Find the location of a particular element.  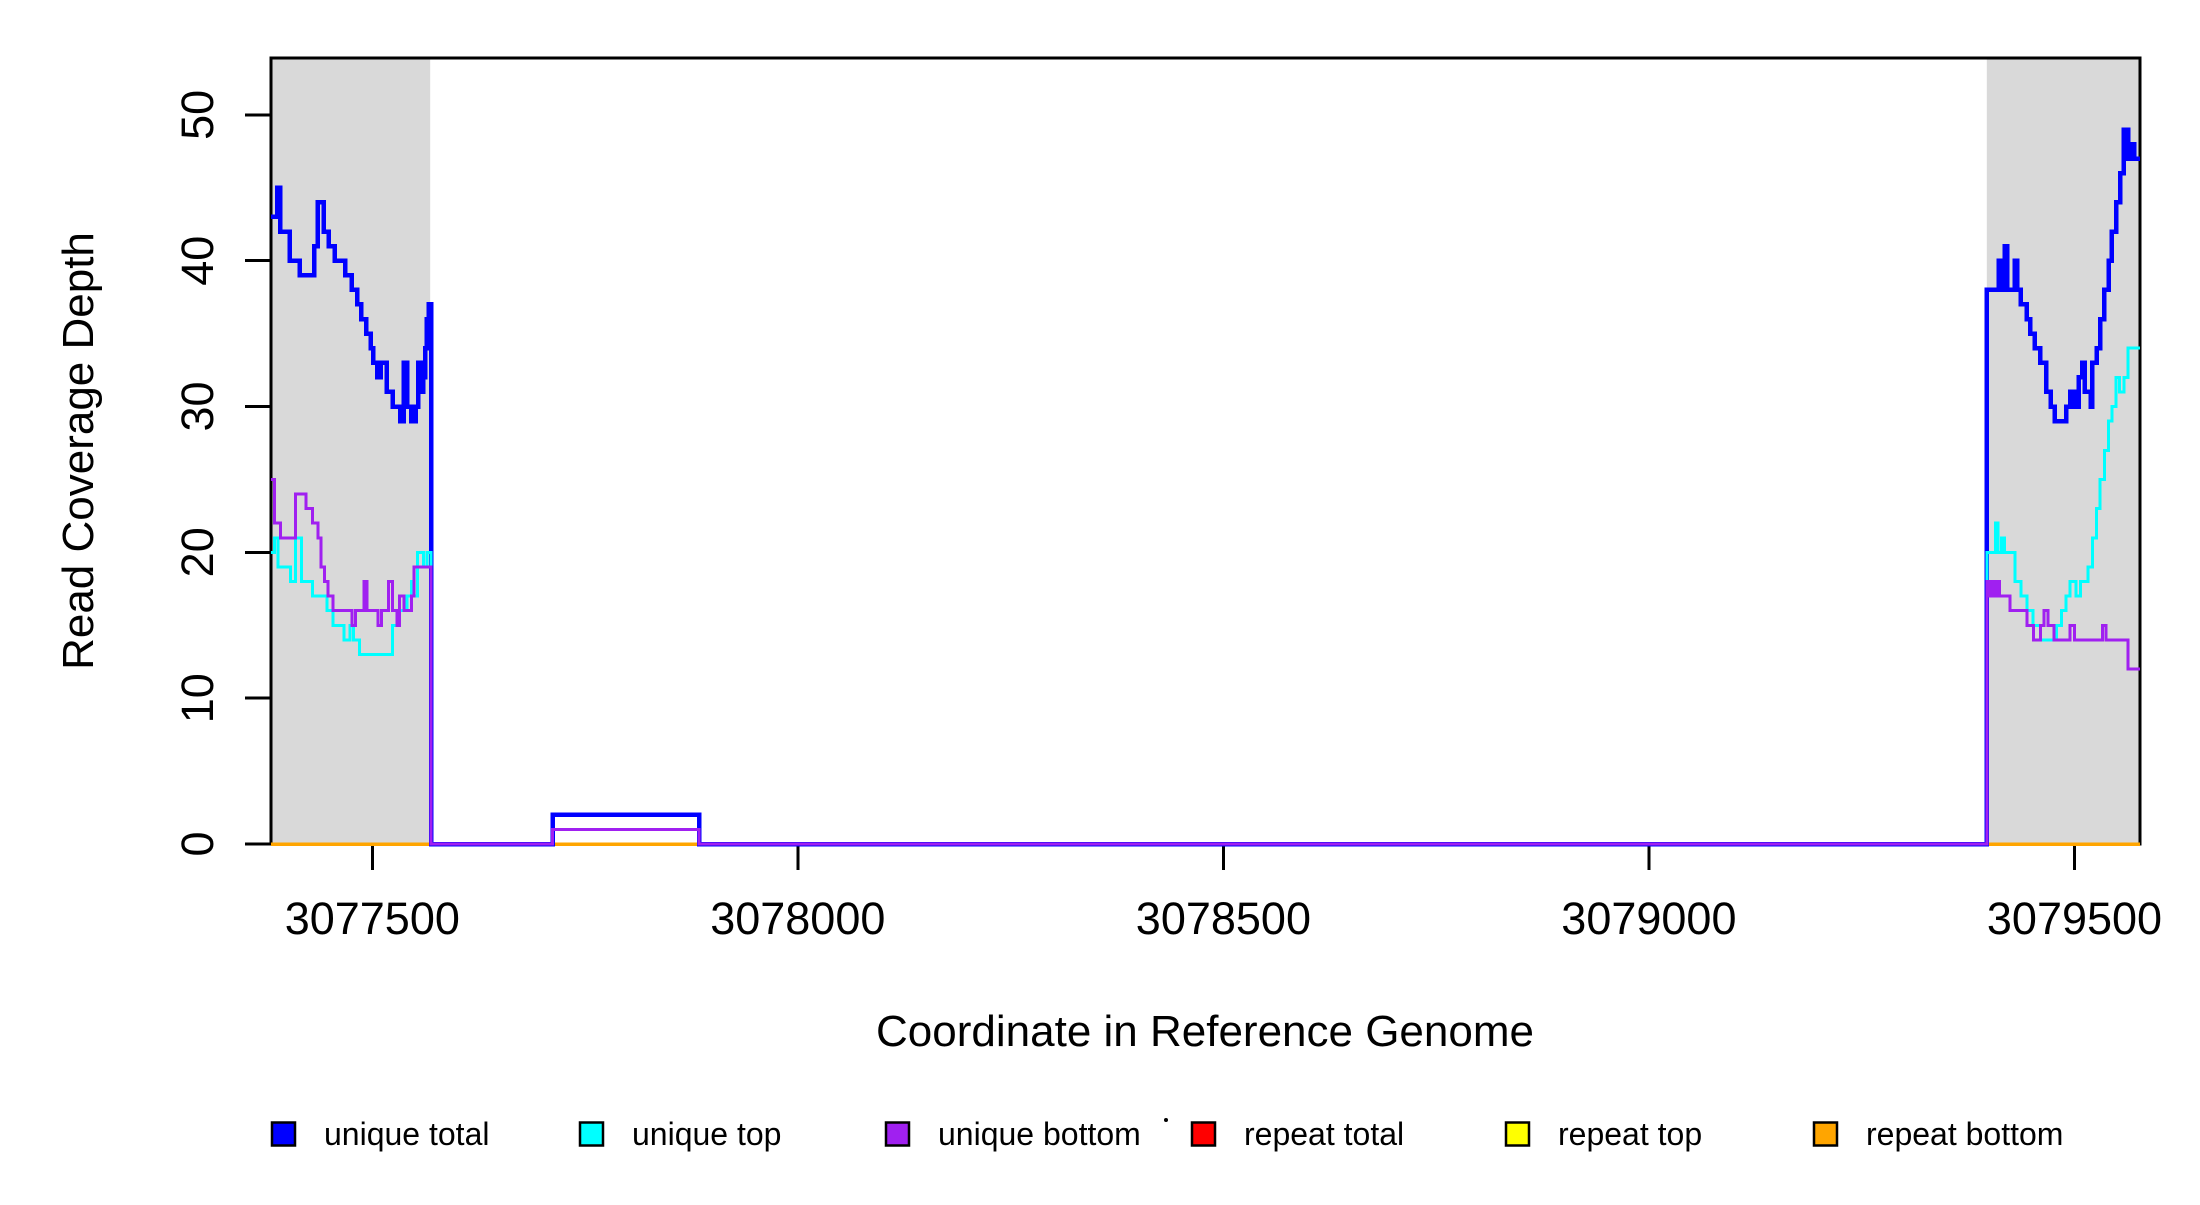

y-tick-label-40: 40 is located at coordinates (197, 261).